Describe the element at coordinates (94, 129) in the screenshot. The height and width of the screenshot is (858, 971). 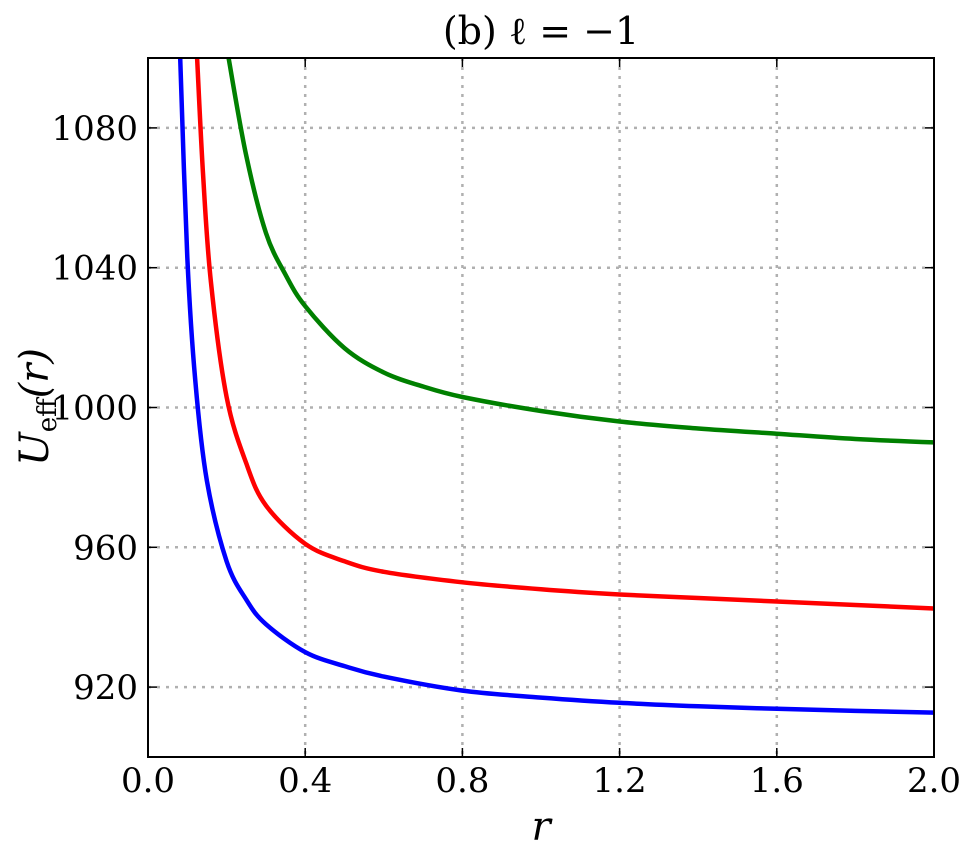
I see `y-tick-label: 1080` at that location.